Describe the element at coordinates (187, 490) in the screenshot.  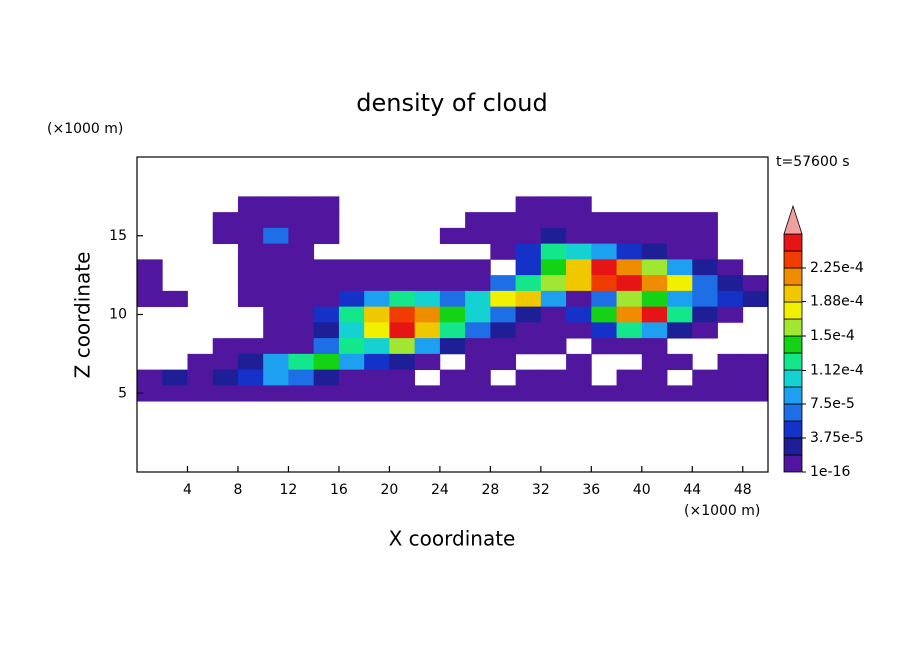
I see `x-tick-label: 4` at that location.